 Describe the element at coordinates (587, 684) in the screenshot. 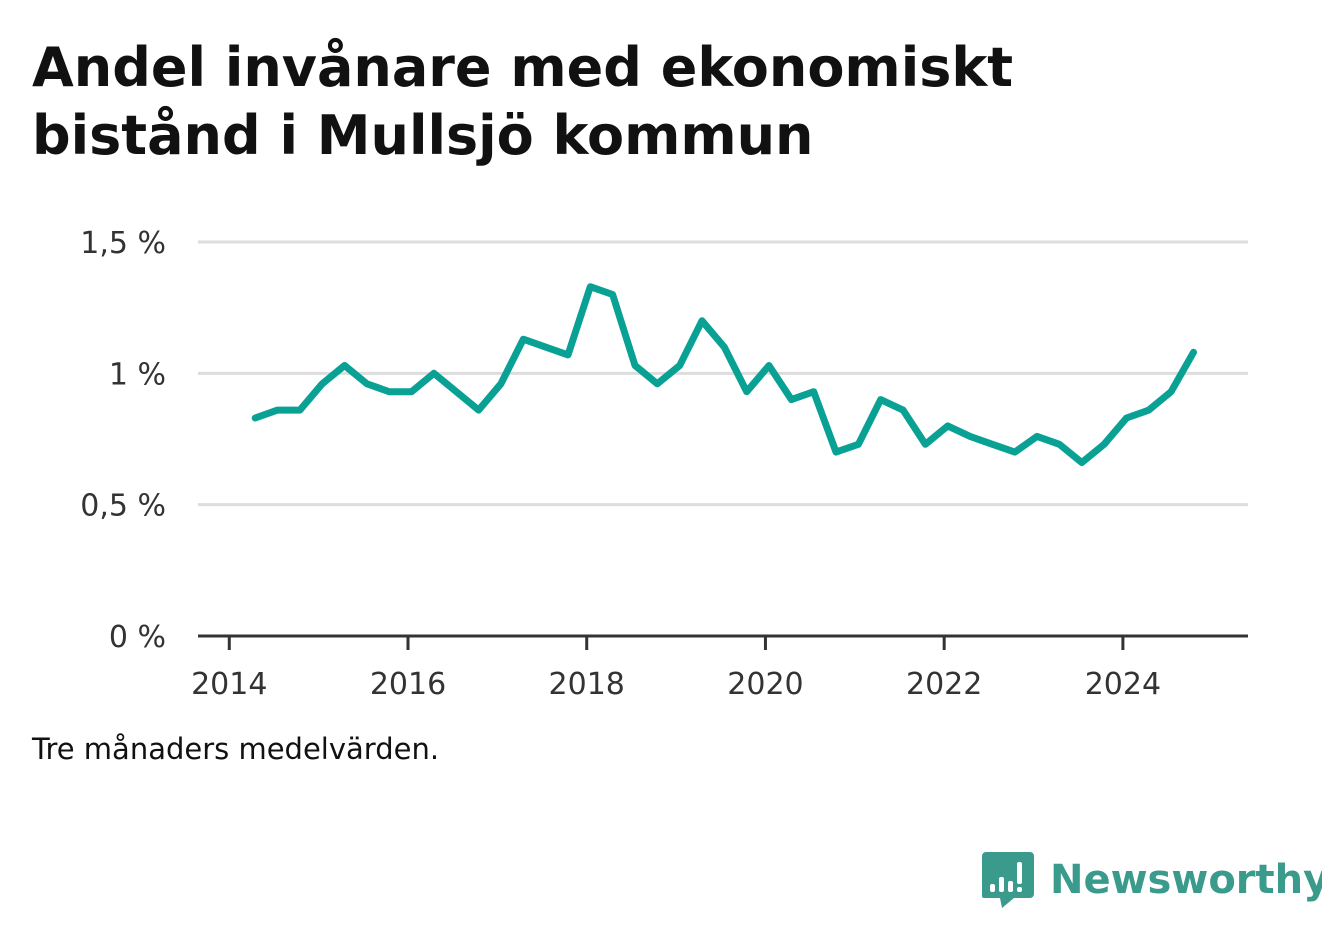

I see `x-tick-label: 2018` at that location.